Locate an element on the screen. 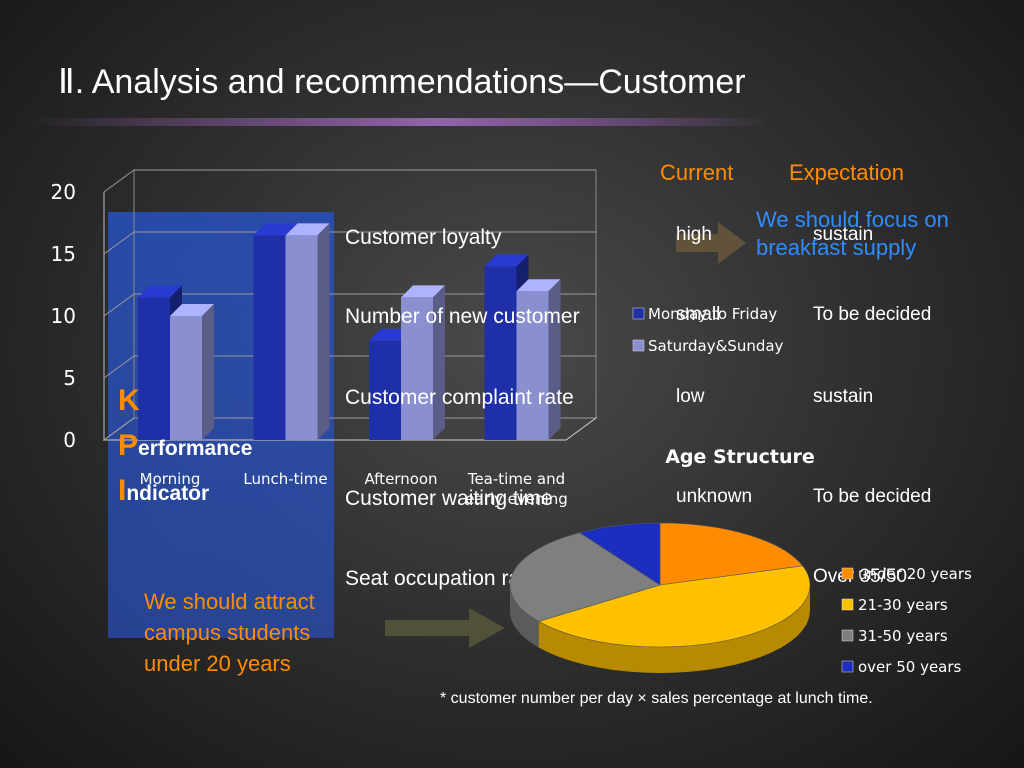  header-current: Current is located at coordinates (697, 172).